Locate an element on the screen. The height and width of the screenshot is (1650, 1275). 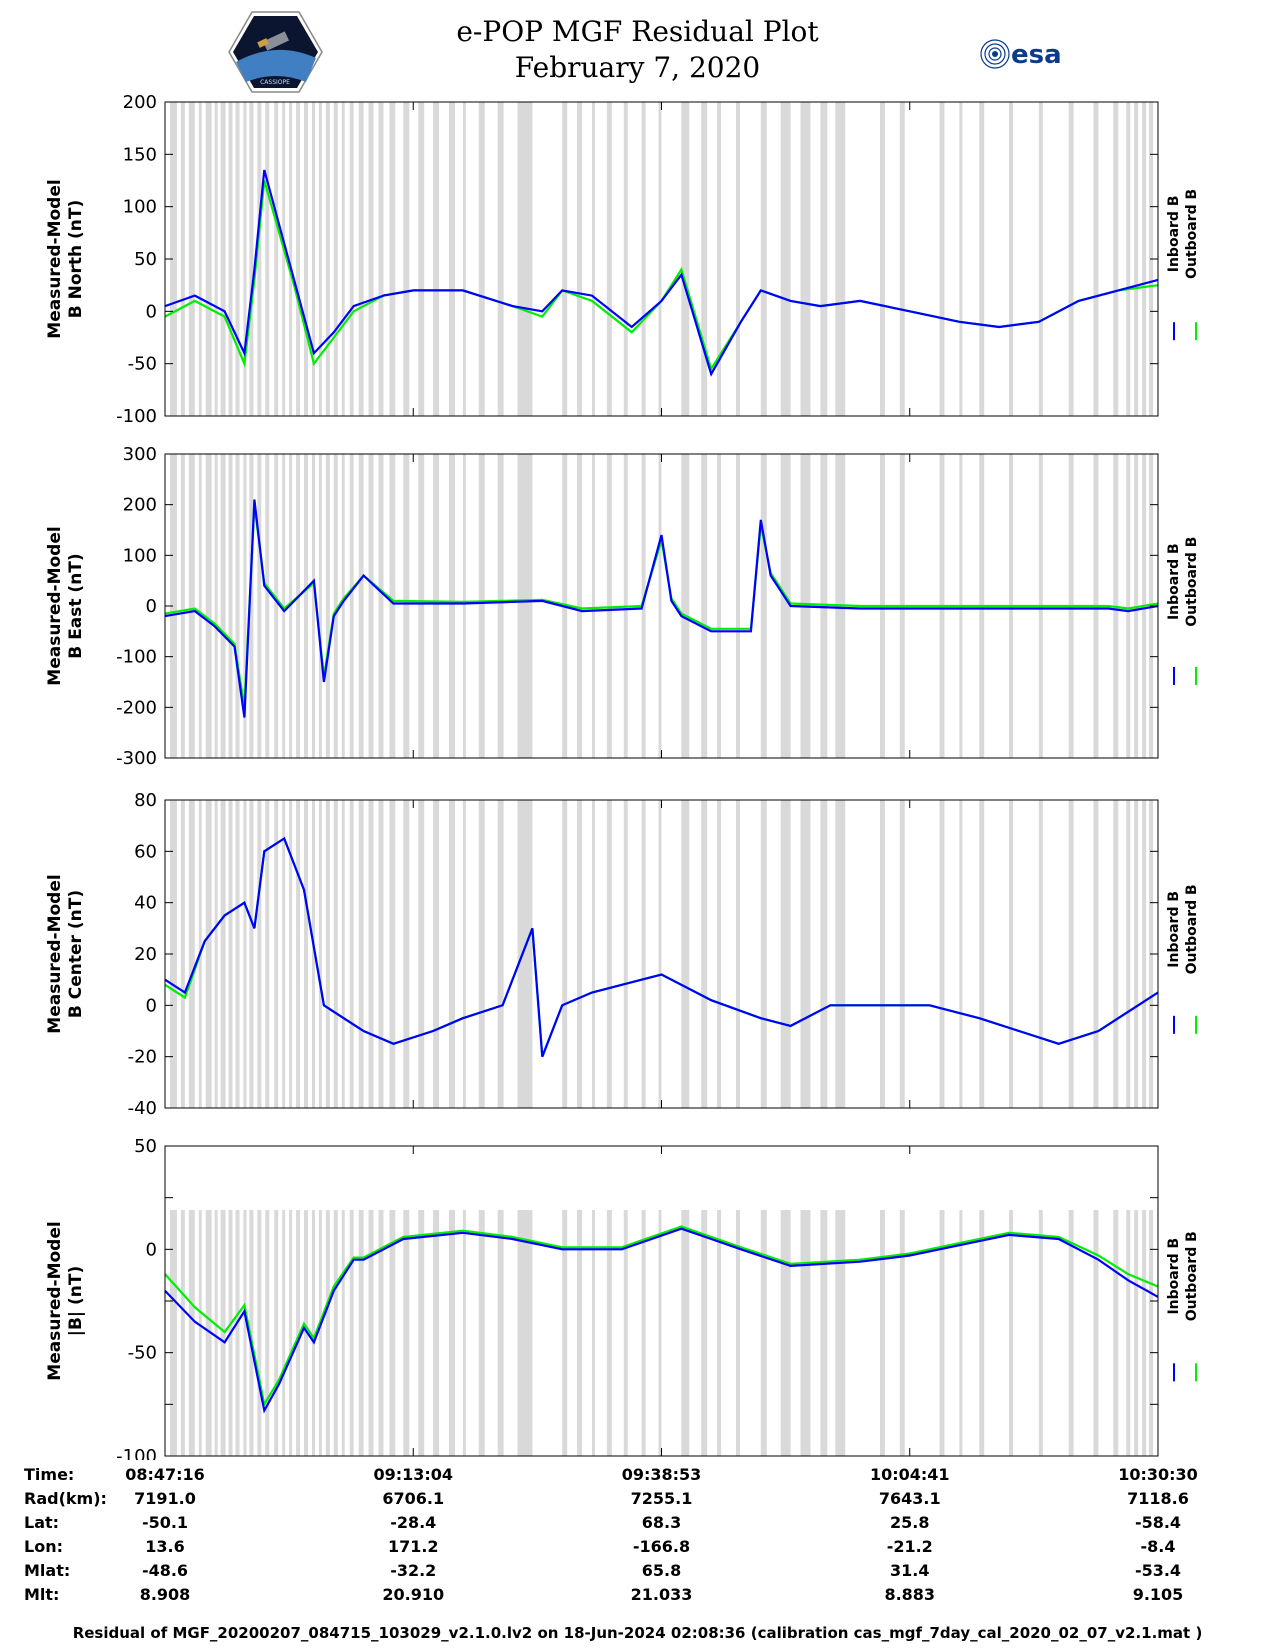
info-lon-value: -8.4 is located at coordinates (1158, 1546).